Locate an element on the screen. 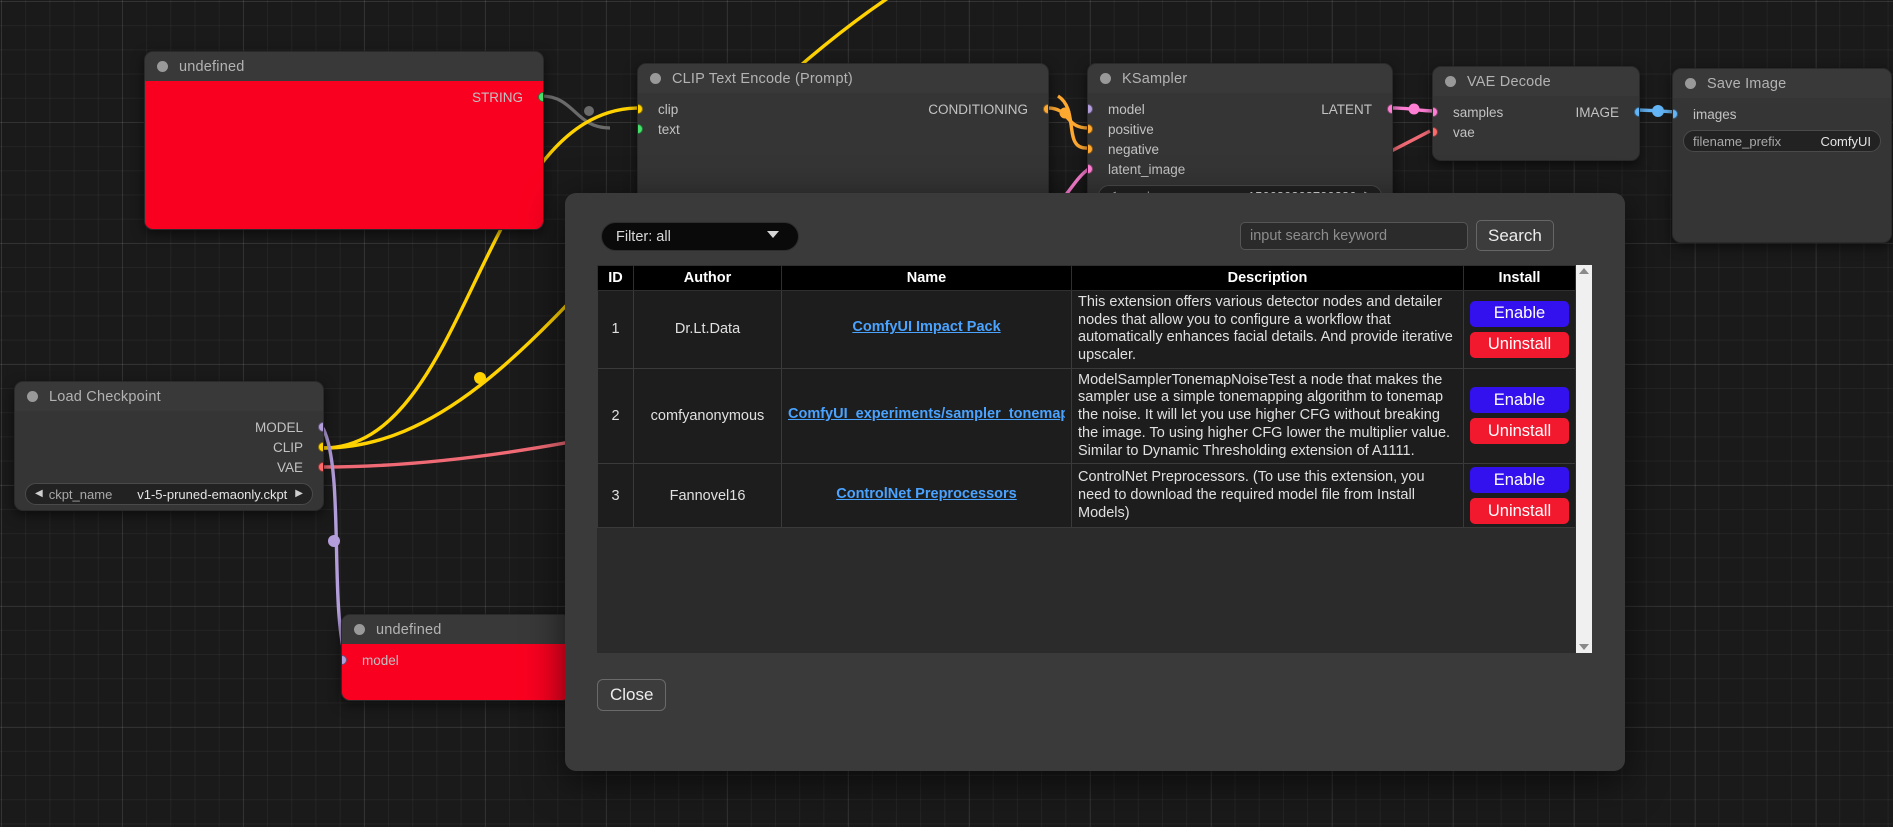 The height and width of the screenshot is (827, 1893). input-label: images is located at coordinates (1715, 114).